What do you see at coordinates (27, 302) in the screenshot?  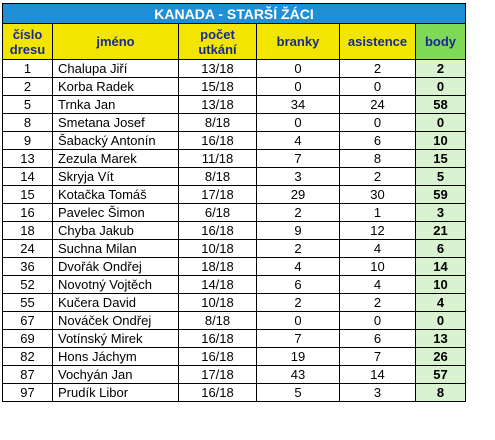 I see `cell-number: 55` at bounding box center [27, 302].